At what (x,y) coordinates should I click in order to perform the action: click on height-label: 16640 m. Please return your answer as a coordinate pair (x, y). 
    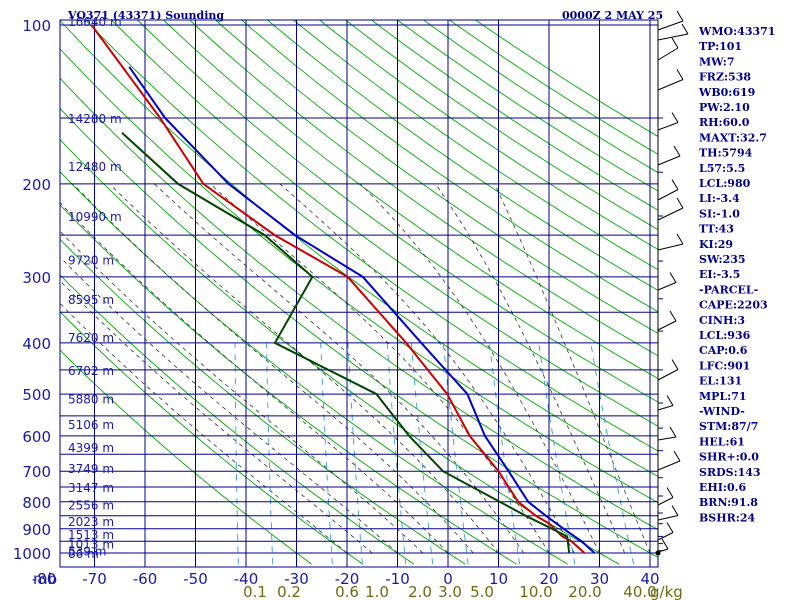
    Looking at the image, I should click on (95, 22).